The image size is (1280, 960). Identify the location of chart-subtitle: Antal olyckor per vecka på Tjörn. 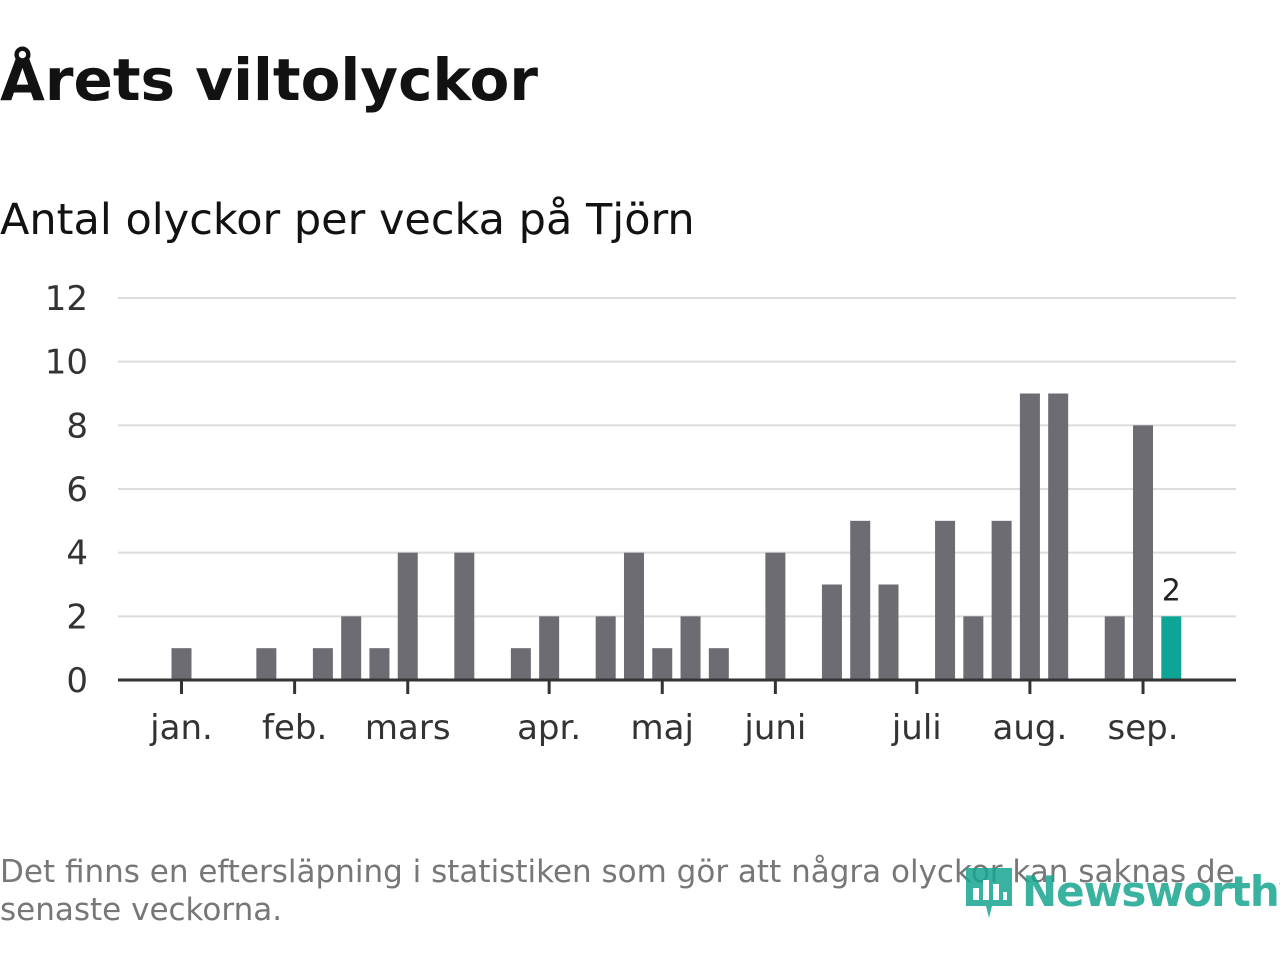
(347, 220).